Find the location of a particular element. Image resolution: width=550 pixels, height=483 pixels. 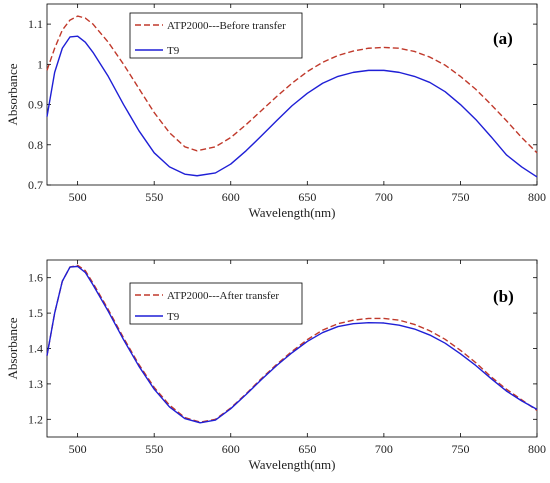

y-tick-label: 1 is located at coordinates (40, 64).